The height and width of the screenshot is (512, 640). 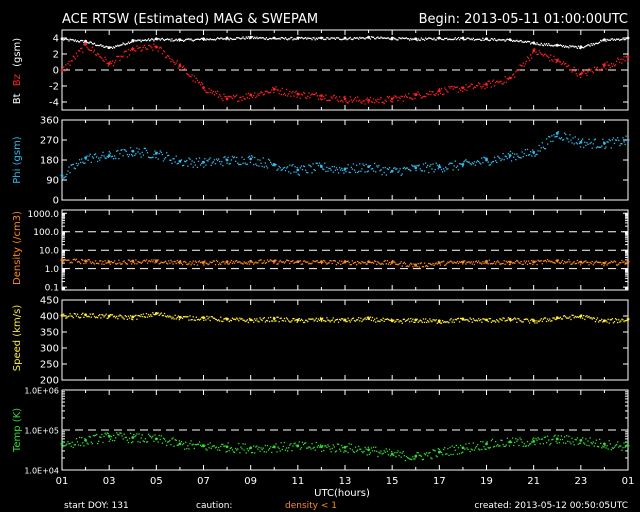 I want to click on phi-data-point, so click(x=133, y=151).